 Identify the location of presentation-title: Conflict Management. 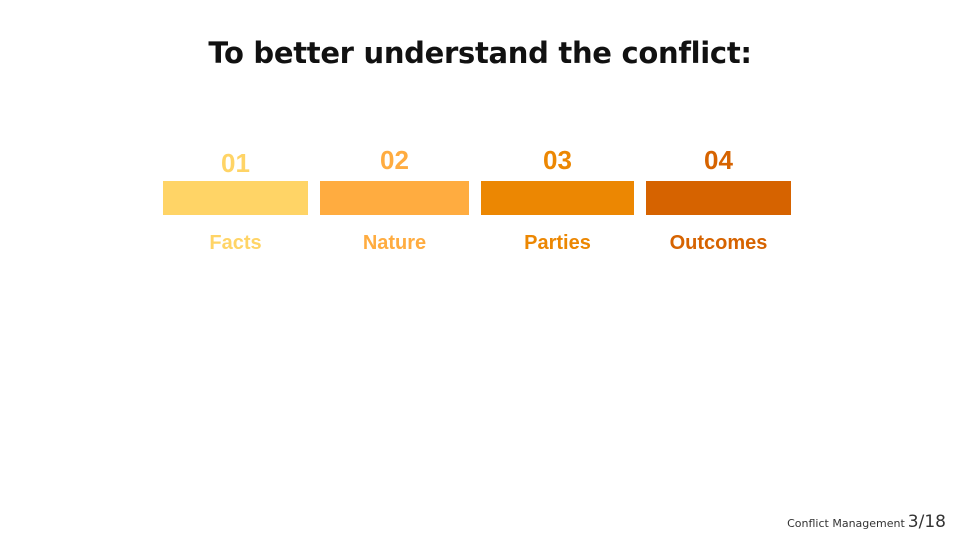
(846, 523).